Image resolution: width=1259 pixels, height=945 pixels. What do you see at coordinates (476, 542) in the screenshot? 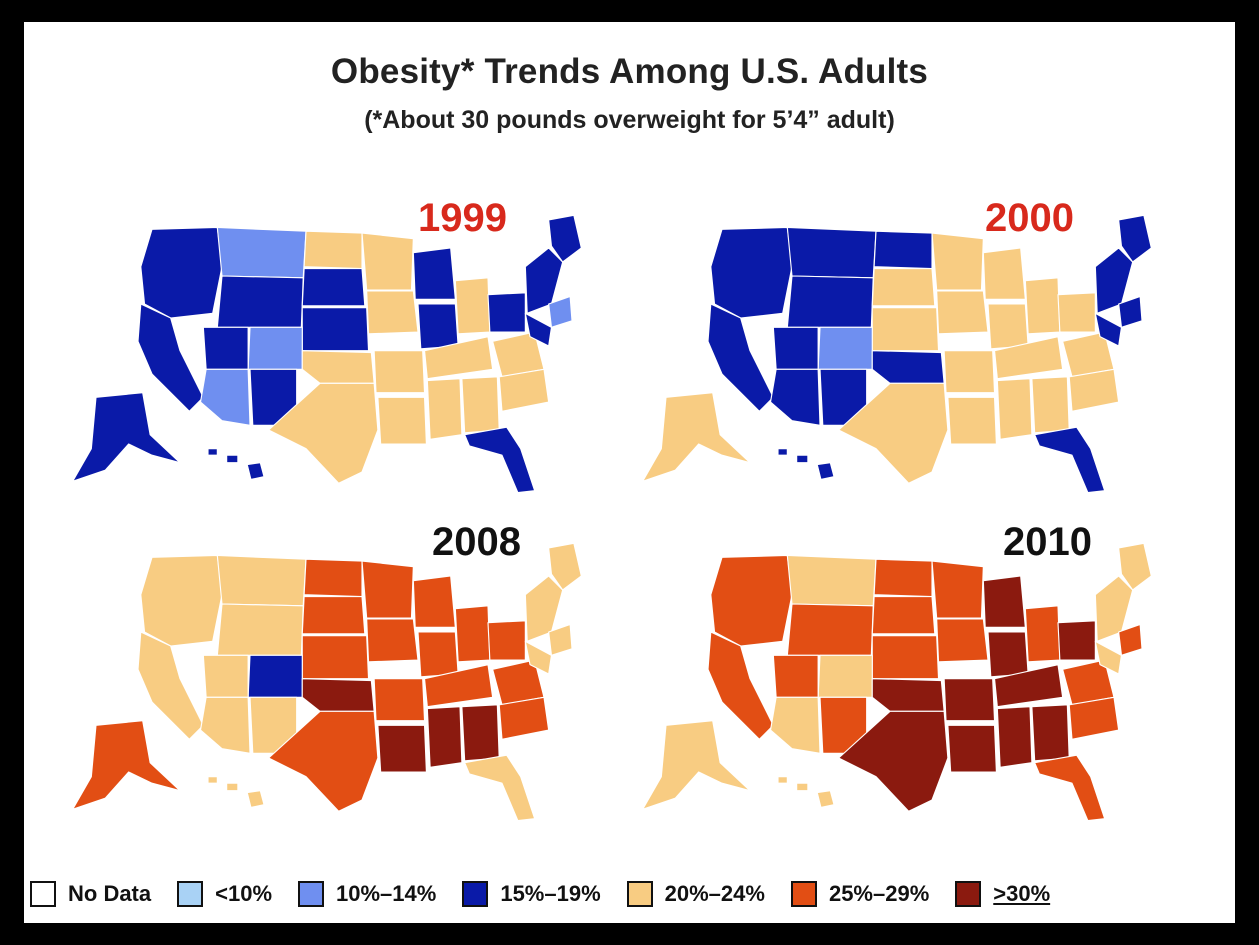
I see `year-label-2008: 2008` at bounding box center [476, 542].